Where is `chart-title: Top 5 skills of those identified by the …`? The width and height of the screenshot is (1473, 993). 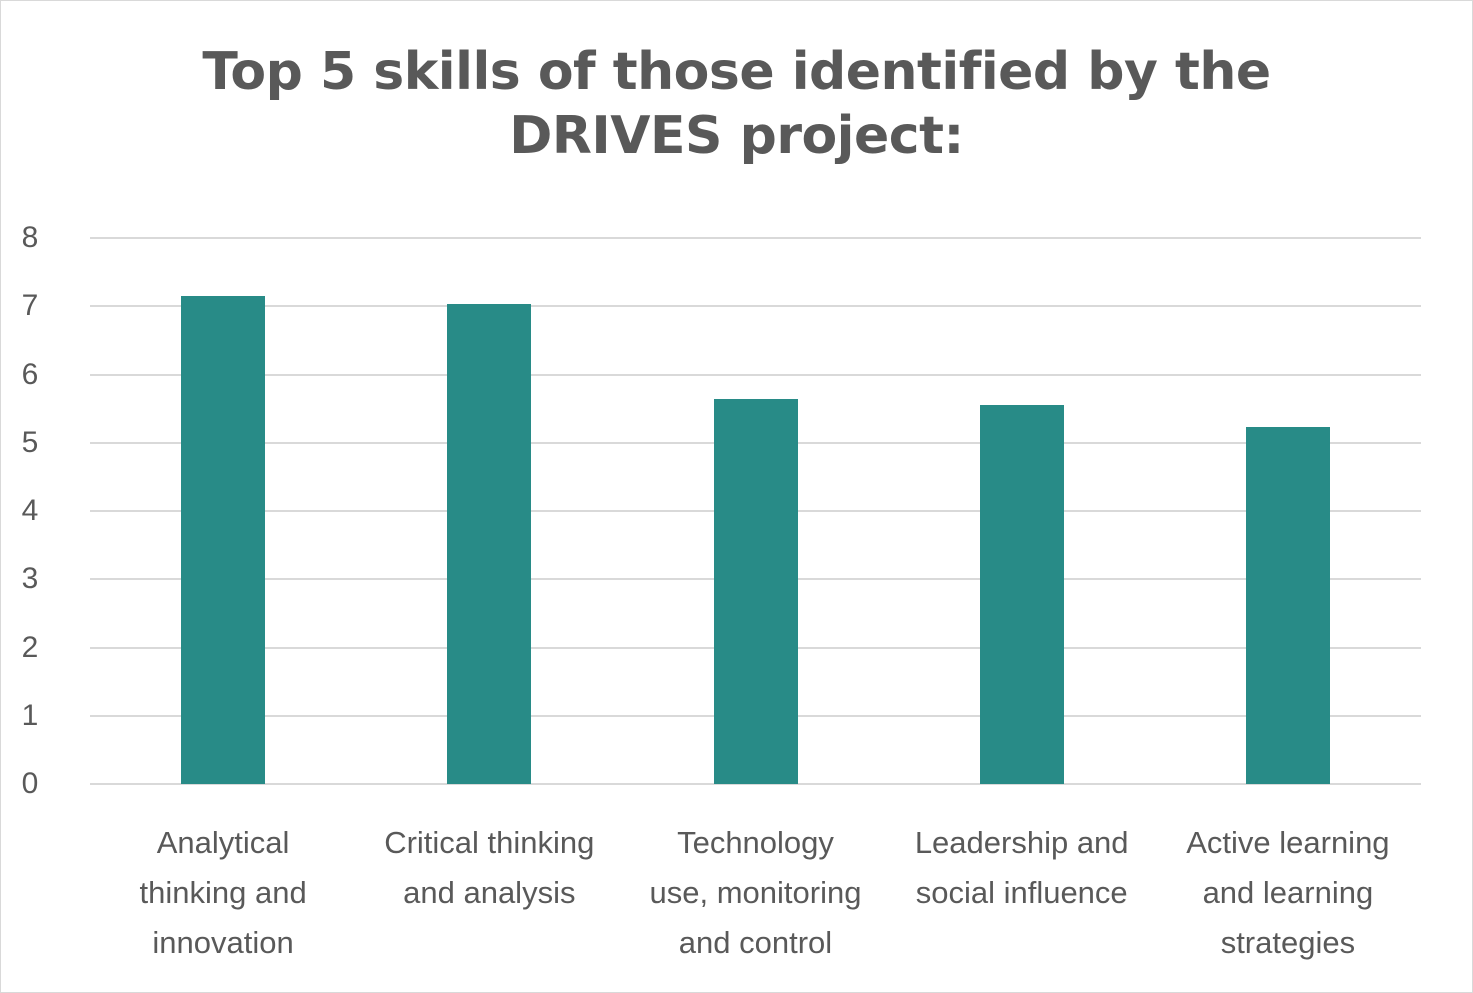 chart-title: Top 5 skills of those identified by the … is located at coordinates (736, 104).